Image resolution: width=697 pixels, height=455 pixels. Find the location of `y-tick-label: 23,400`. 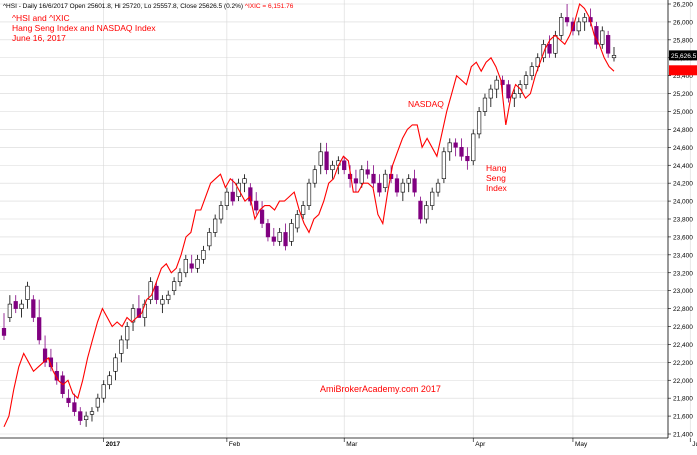

y-tick-label: 23,400 is located at coordinates (683, 255).